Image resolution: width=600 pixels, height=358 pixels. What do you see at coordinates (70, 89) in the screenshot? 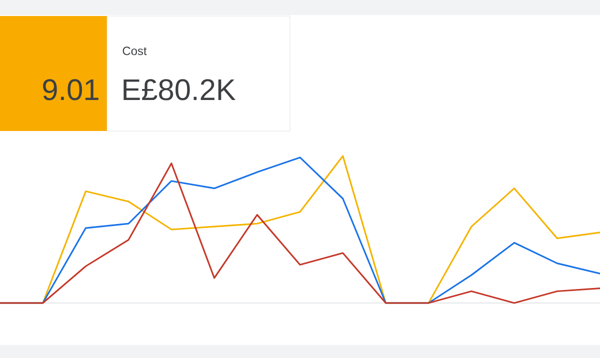
I see `text: 9.01` at bounding box center [70, 89].